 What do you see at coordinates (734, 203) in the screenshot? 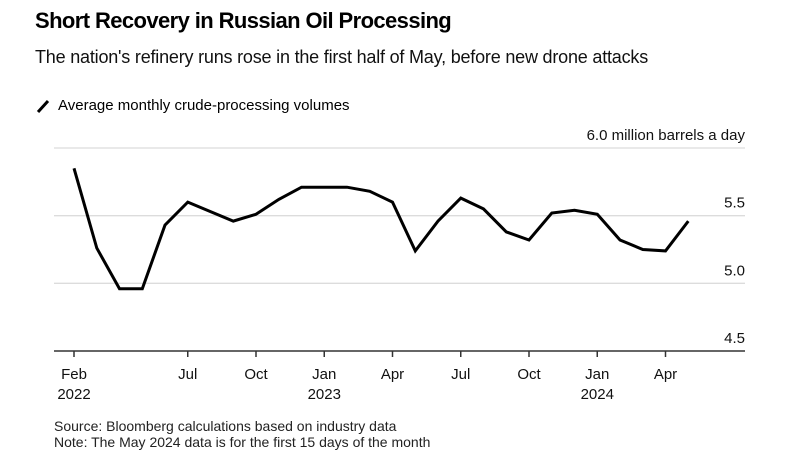
I see `y-tick-label: 5.5` at bounding box center [734, 203].